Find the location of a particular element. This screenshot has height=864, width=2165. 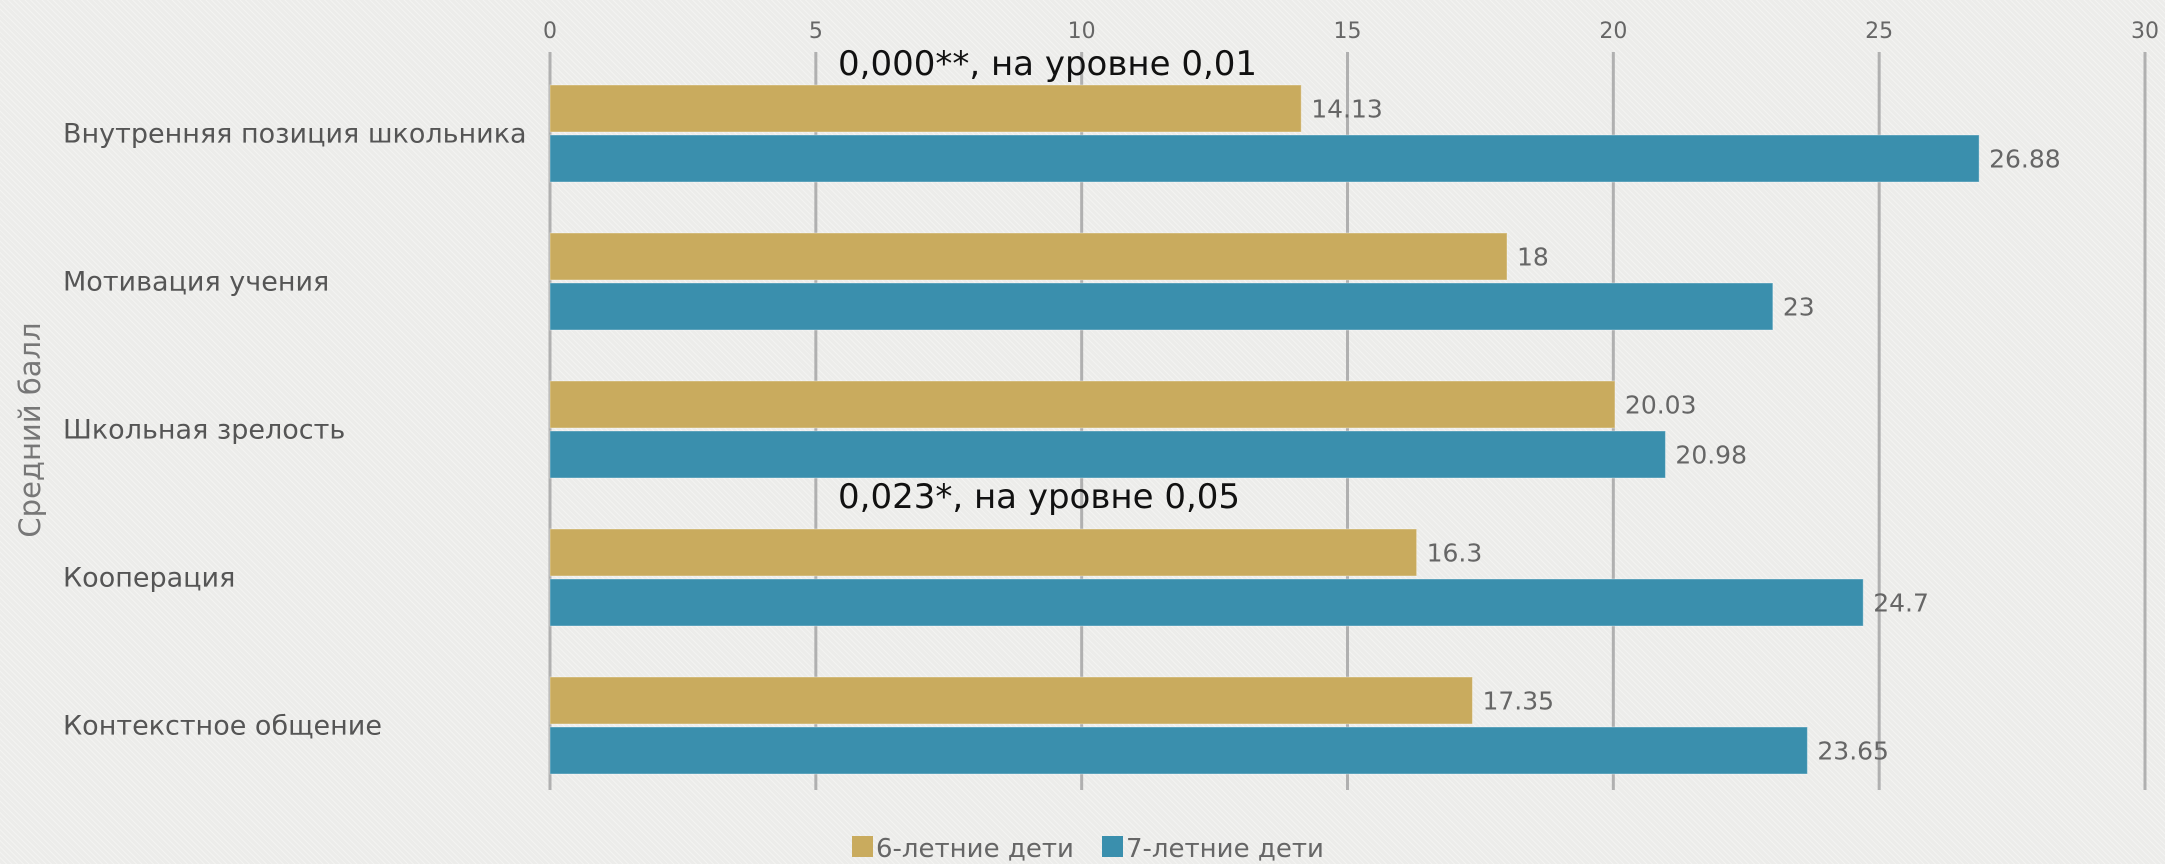

x-tick-label: 0 is located at coordinates (550, 31).